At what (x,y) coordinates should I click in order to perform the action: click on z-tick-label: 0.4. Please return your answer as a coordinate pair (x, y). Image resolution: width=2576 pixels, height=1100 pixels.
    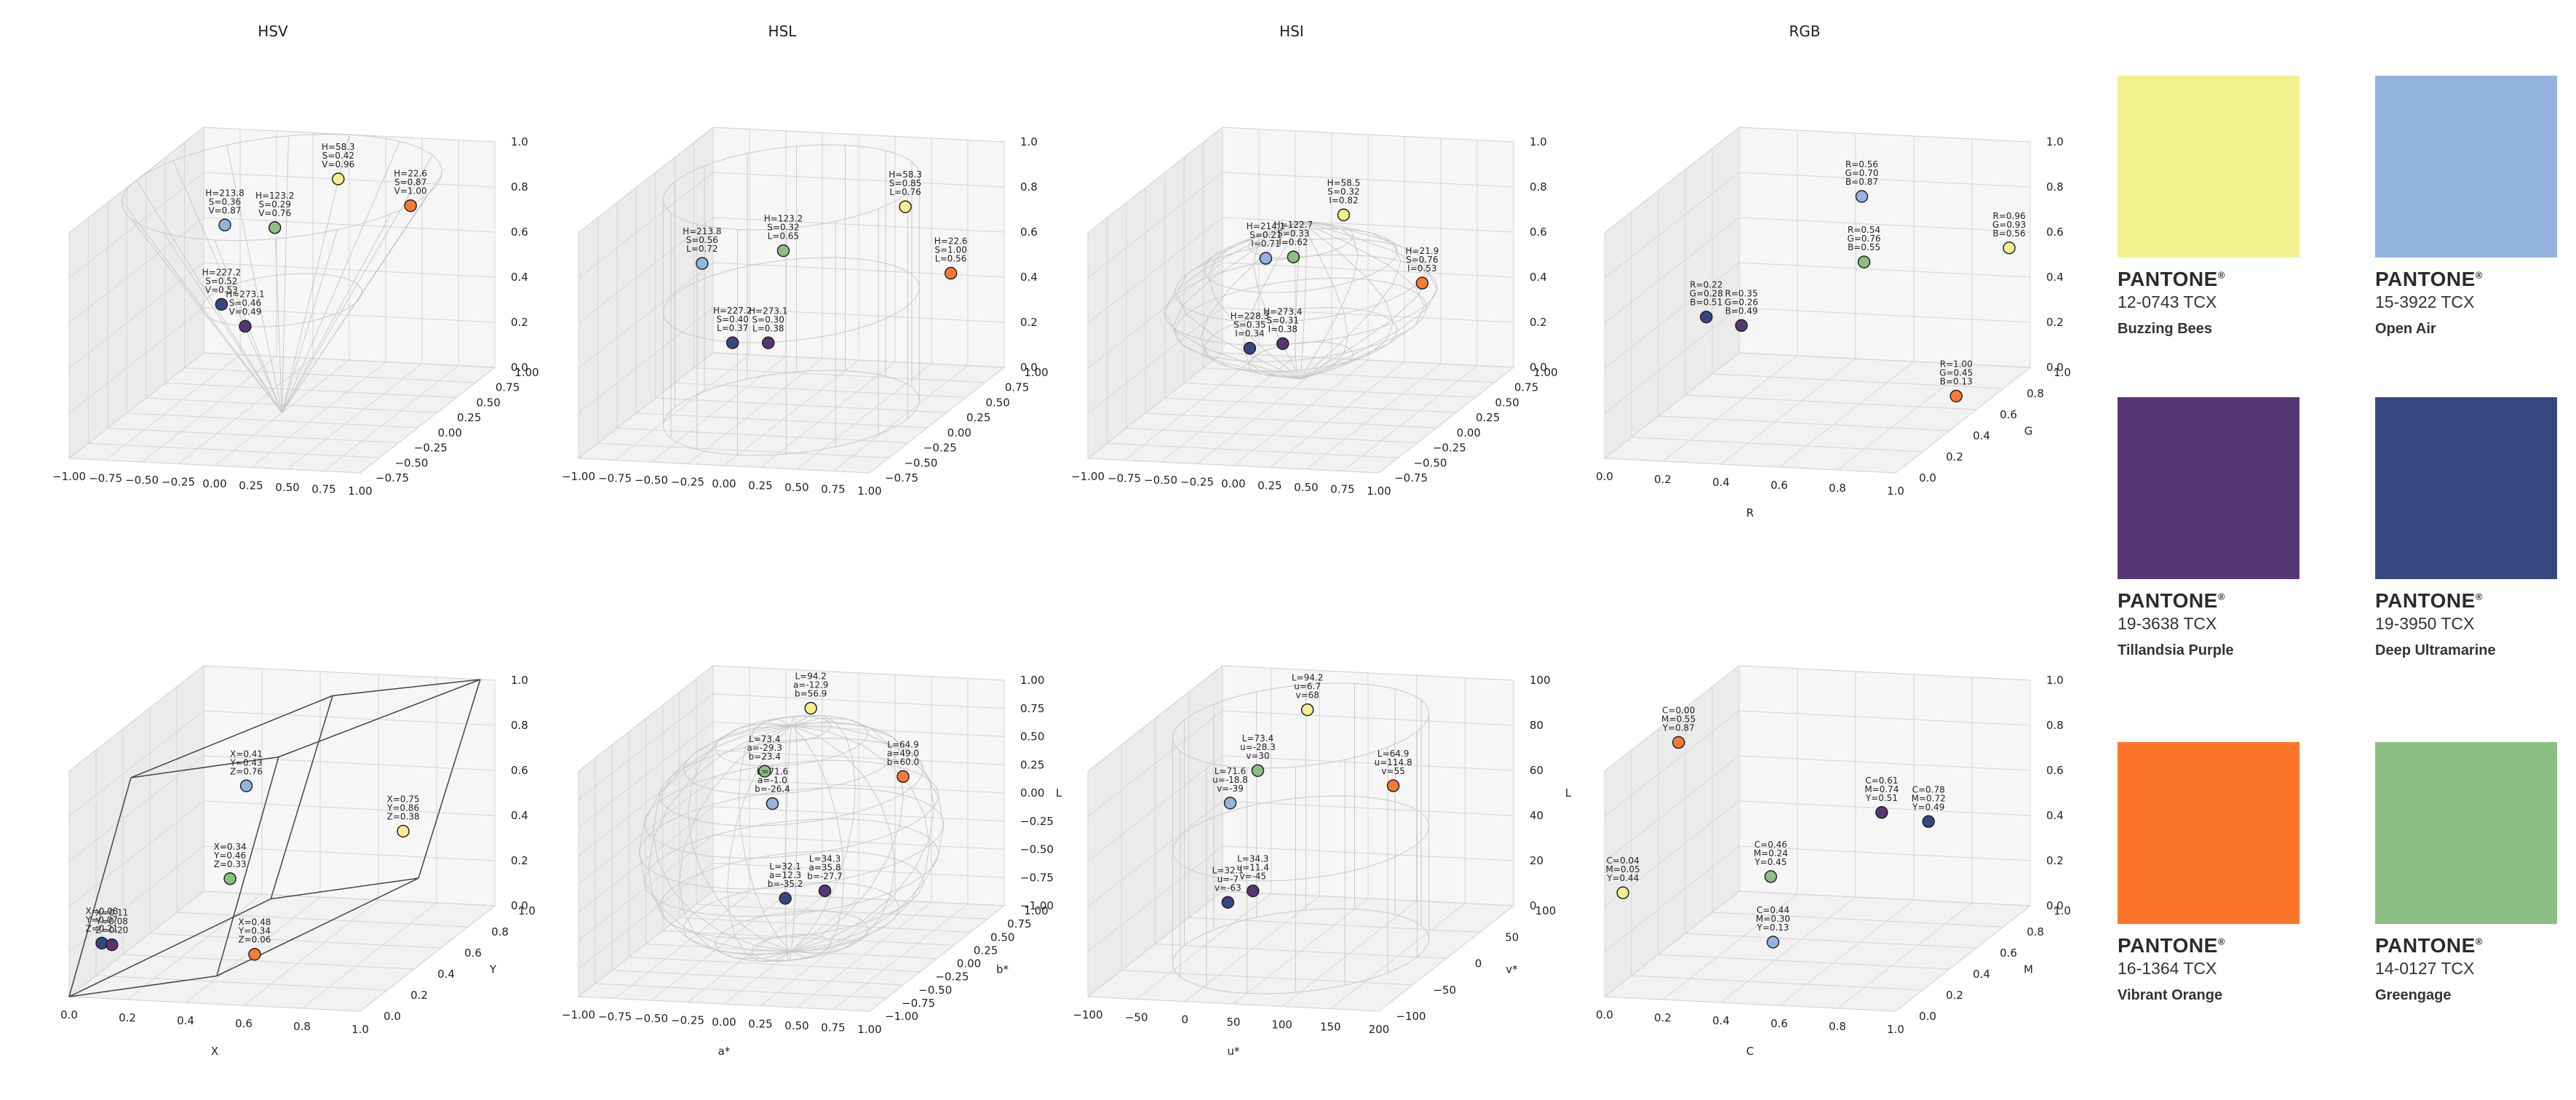
    Looking at the image, I should click on (2055, 277).